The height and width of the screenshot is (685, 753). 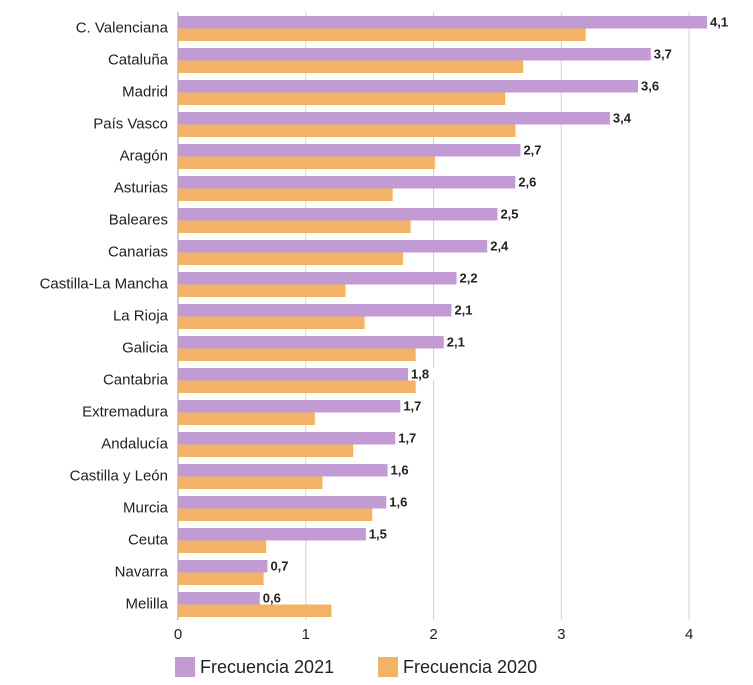 I want to click on value-label: 0,6, so click(x=272, y=598).